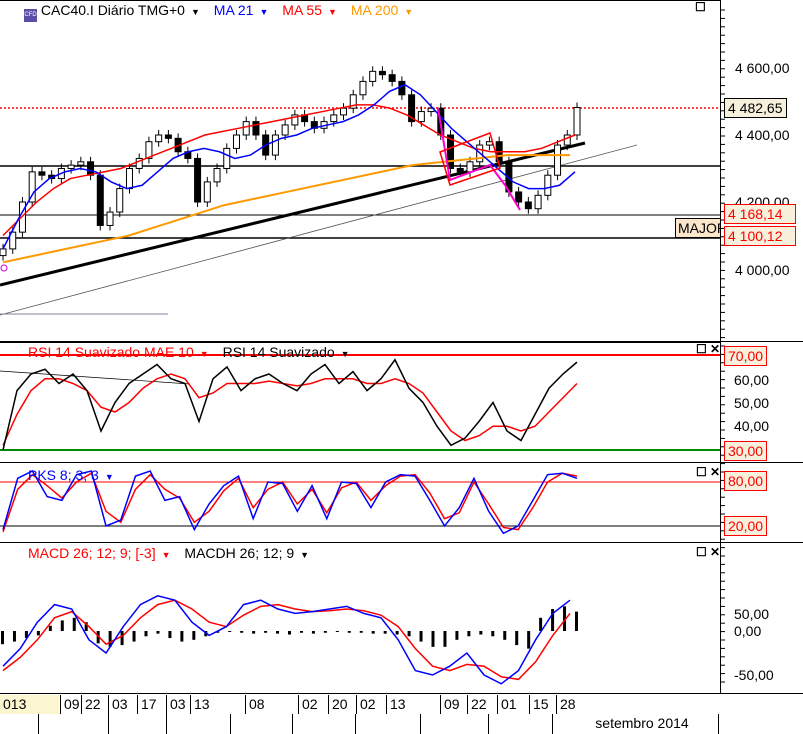  I want to click on pattern-drawing, so click(479, 159).